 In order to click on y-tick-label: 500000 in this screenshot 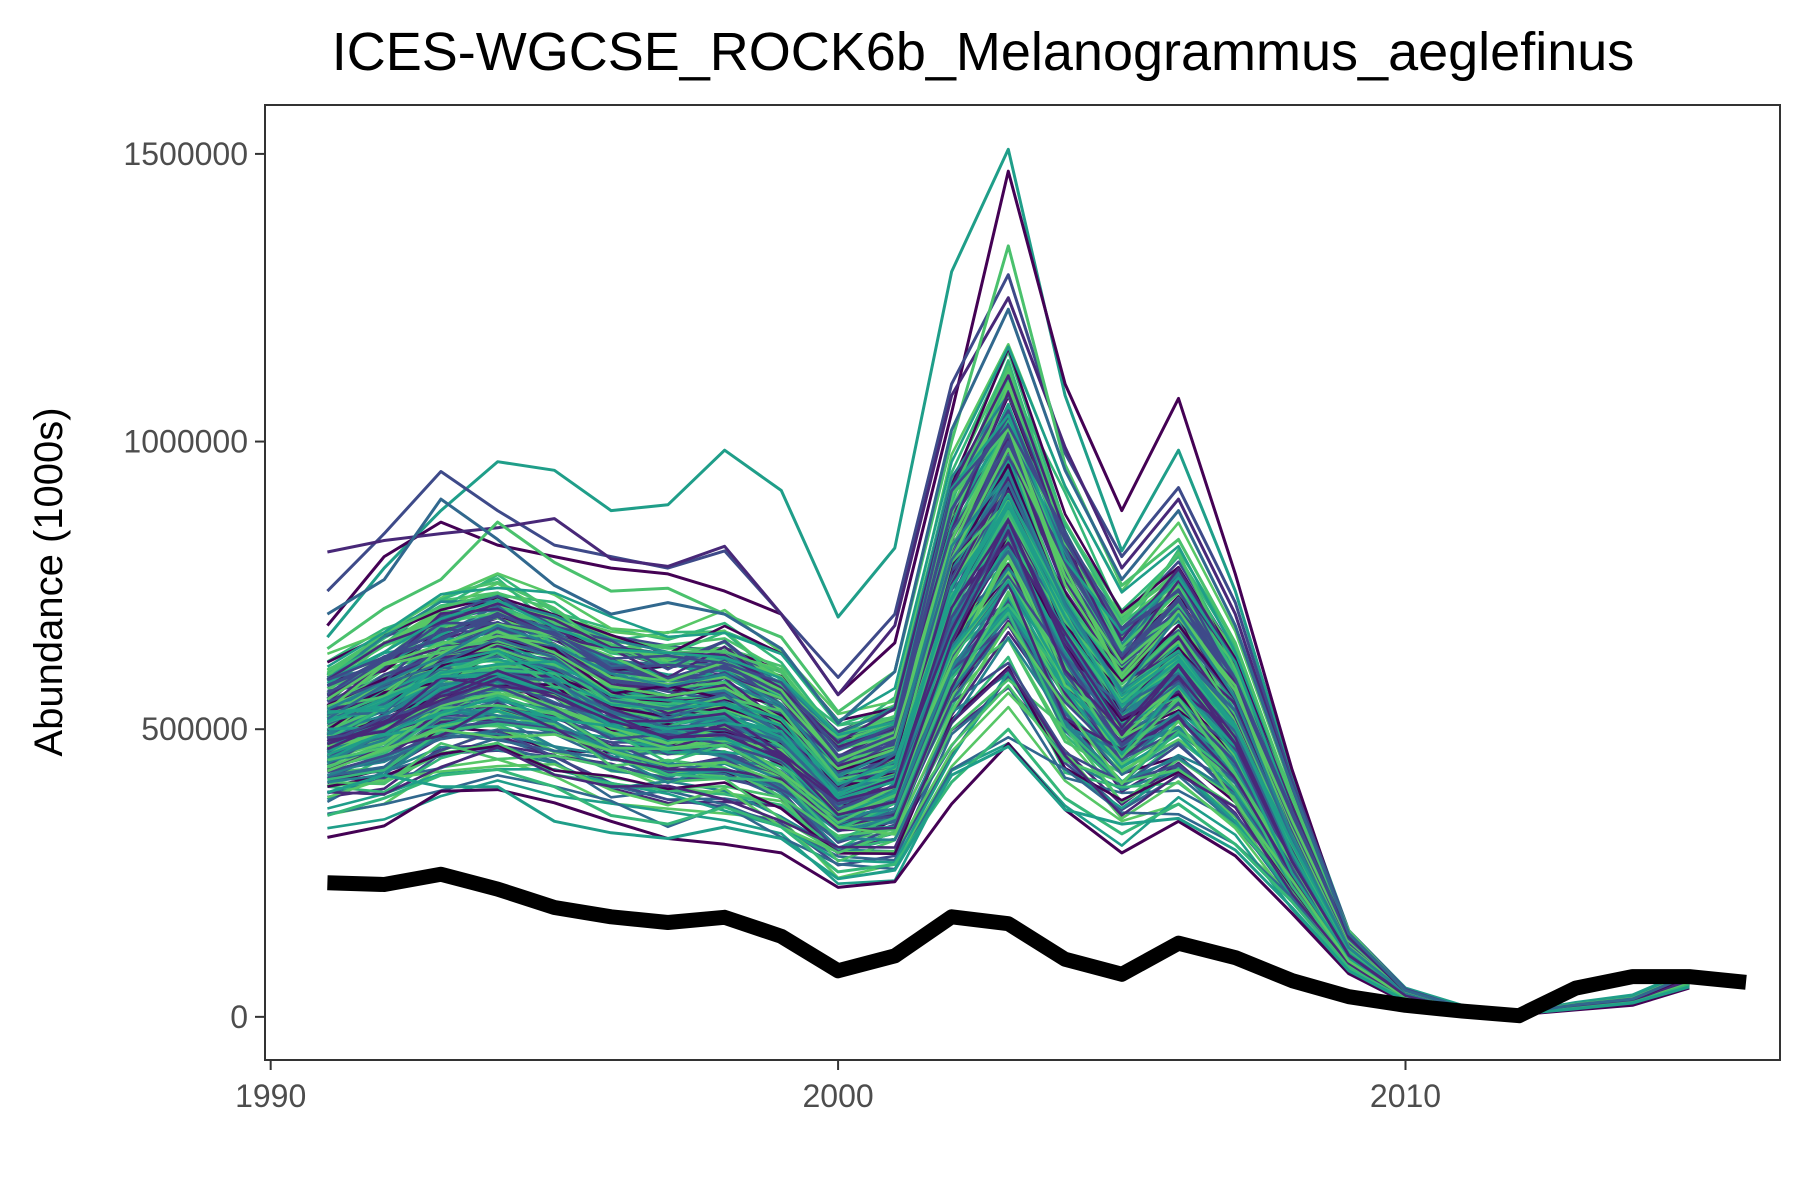, I will do `click(194, 729)`.